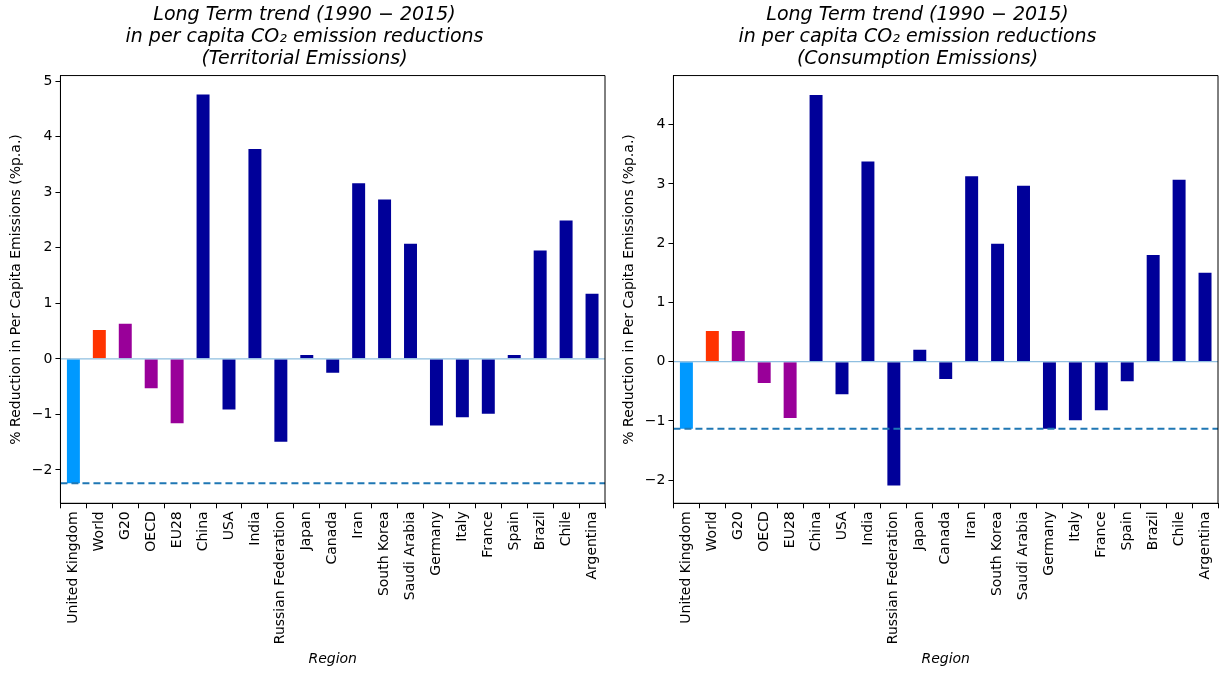 The image size is (1227, 676). What do you see at coordinates (564, 529) in the screenshot?
I see `x-tick-label: Chile` at bounding box center [564, 529].